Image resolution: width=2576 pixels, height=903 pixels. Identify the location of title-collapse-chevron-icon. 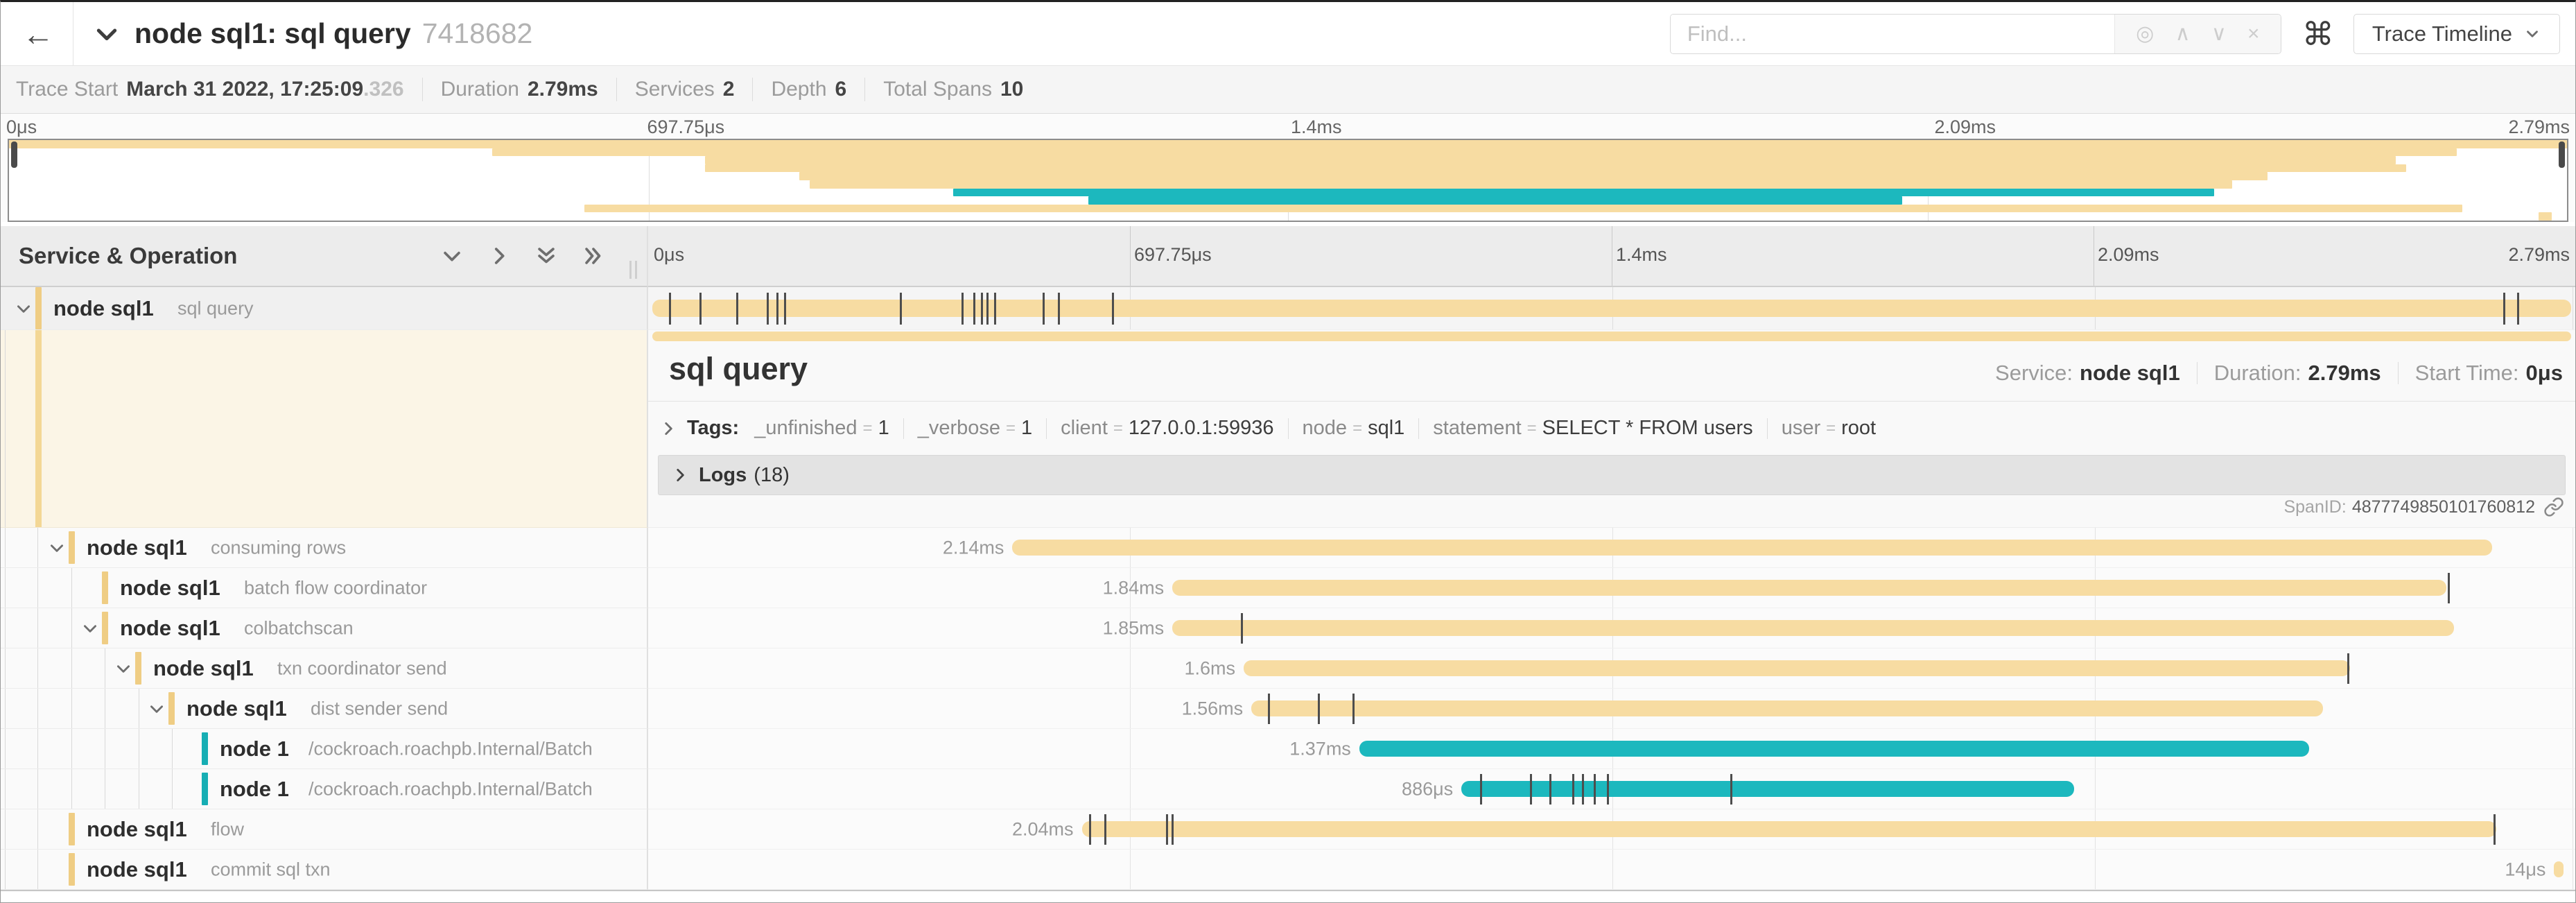
(107, 34).